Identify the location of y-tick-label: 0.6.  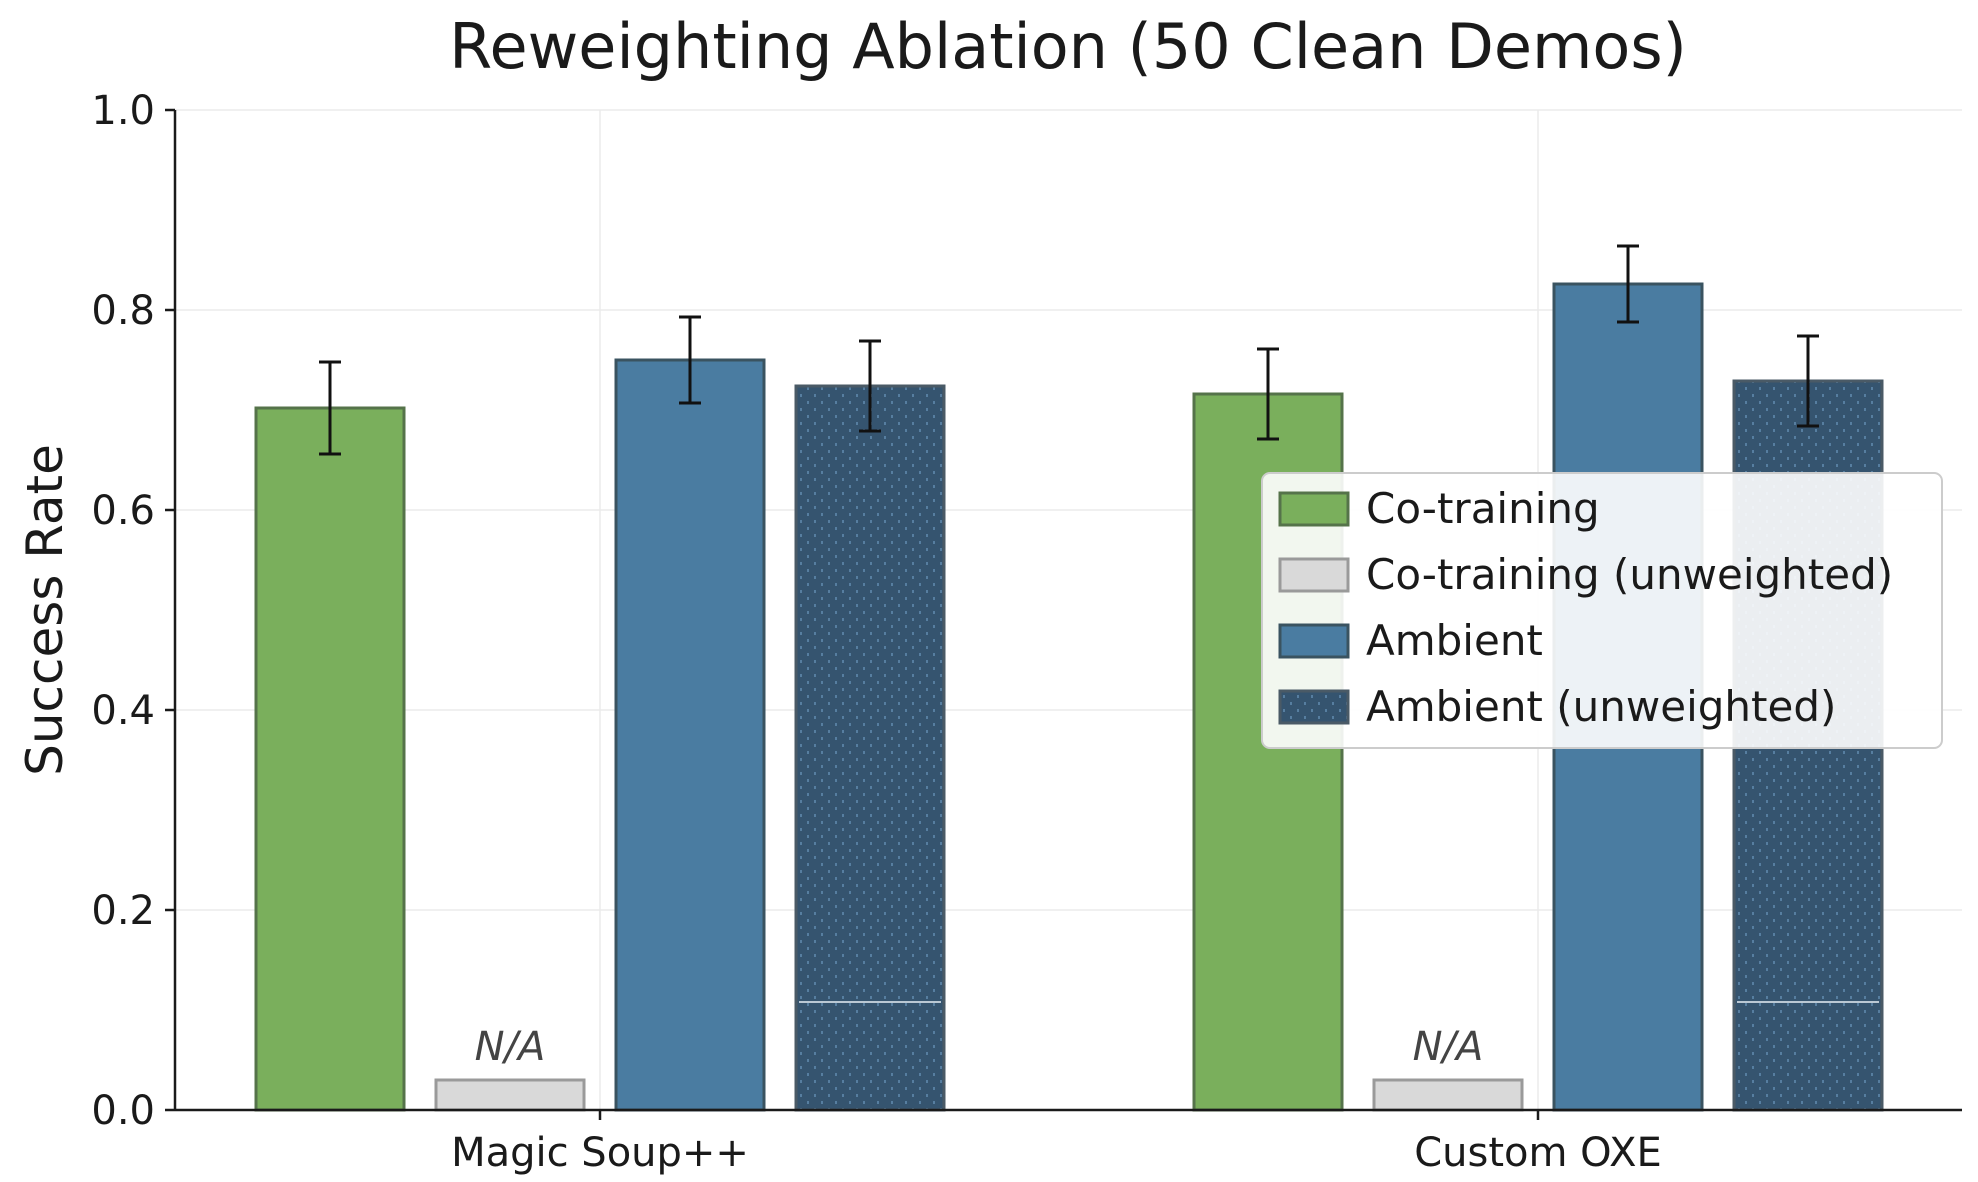
(123, 511).